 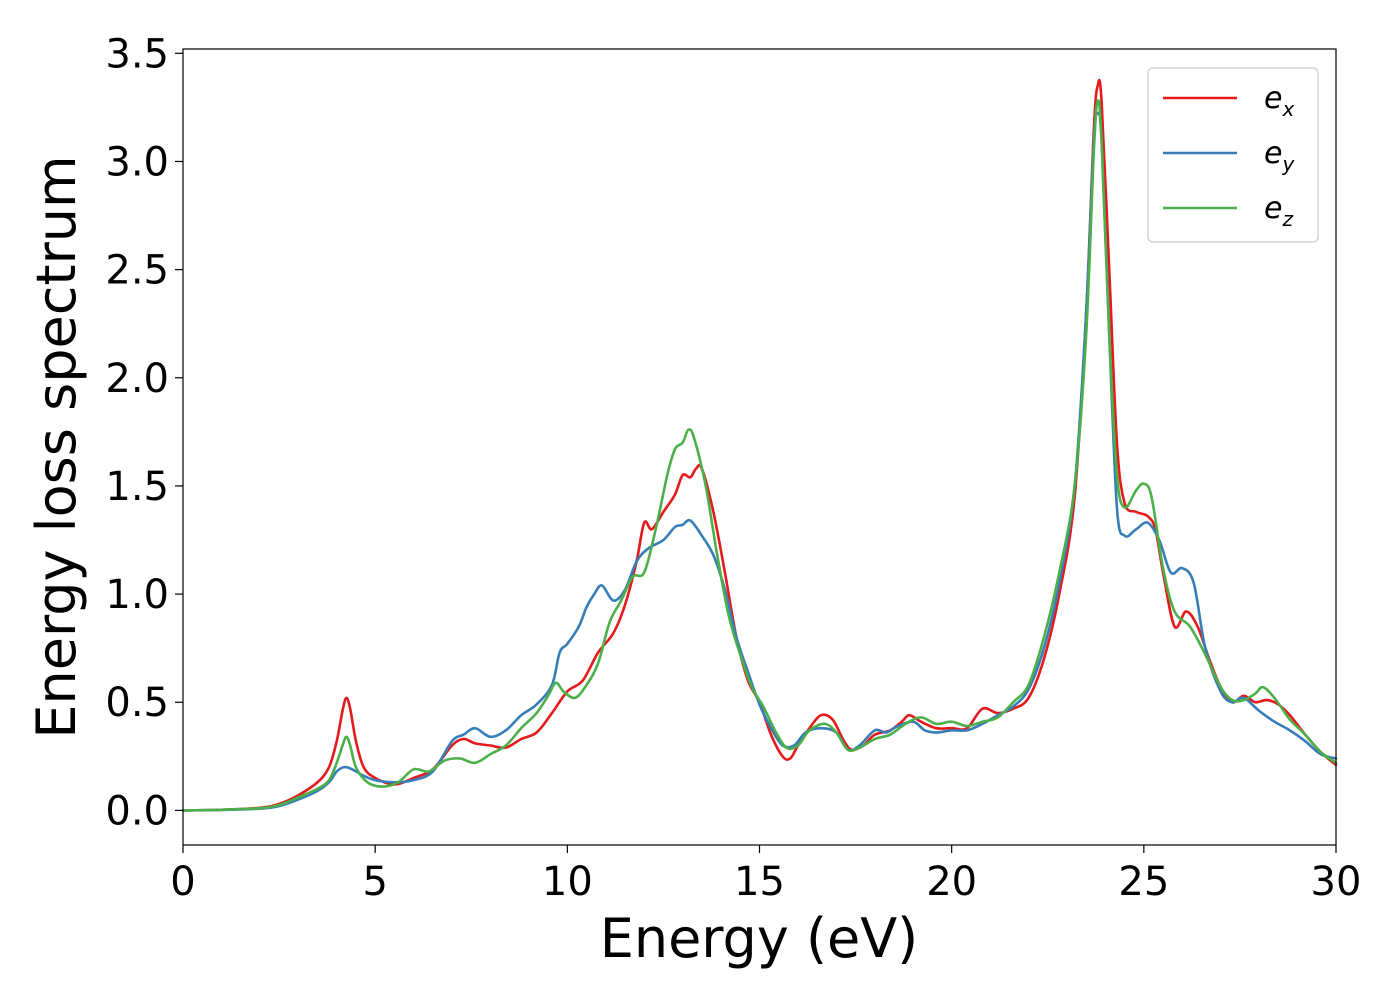 What do you see at coordinates (182, 882) in the screenshot?
I see `x-tick-label: 0` at bounding box center [182, 882].